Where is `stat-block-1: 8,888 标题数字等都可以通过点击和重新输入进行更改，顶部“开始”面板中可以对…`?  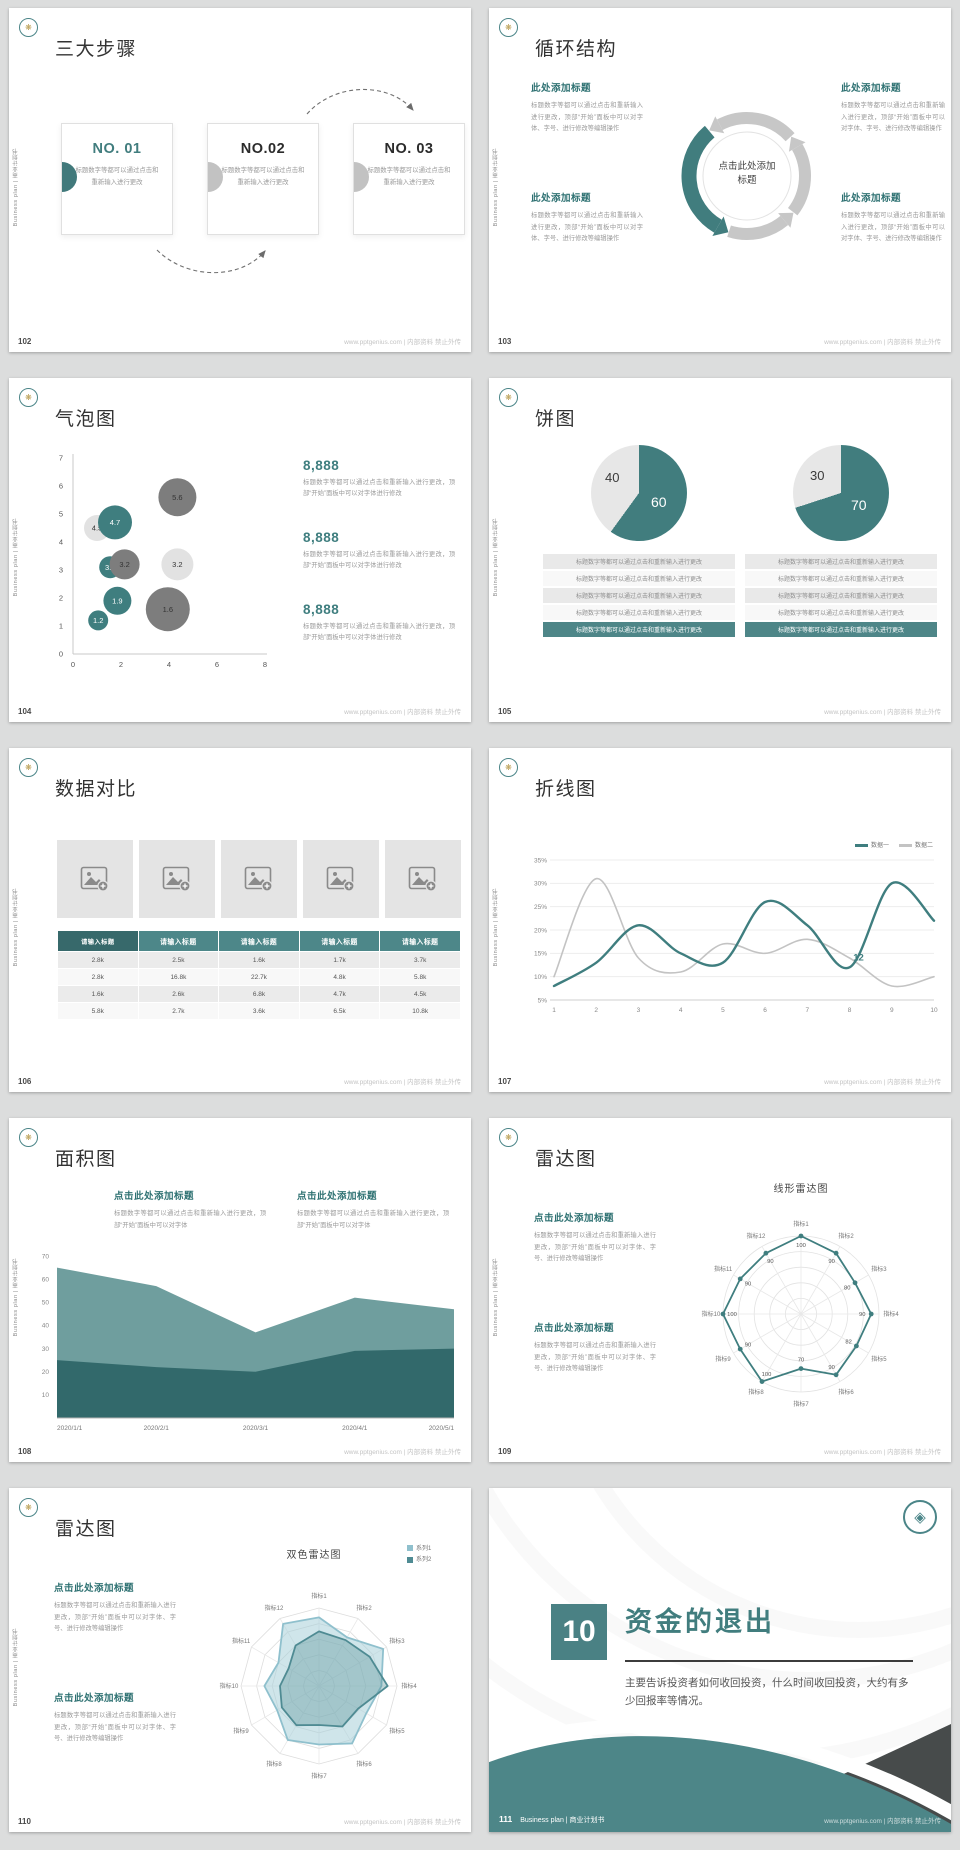
stat-block-1: 8,888 标题数字等都可以通过点击和重新输入进行更改，顶部“开始”面板中可以对… is located at coordinates (379, 478).